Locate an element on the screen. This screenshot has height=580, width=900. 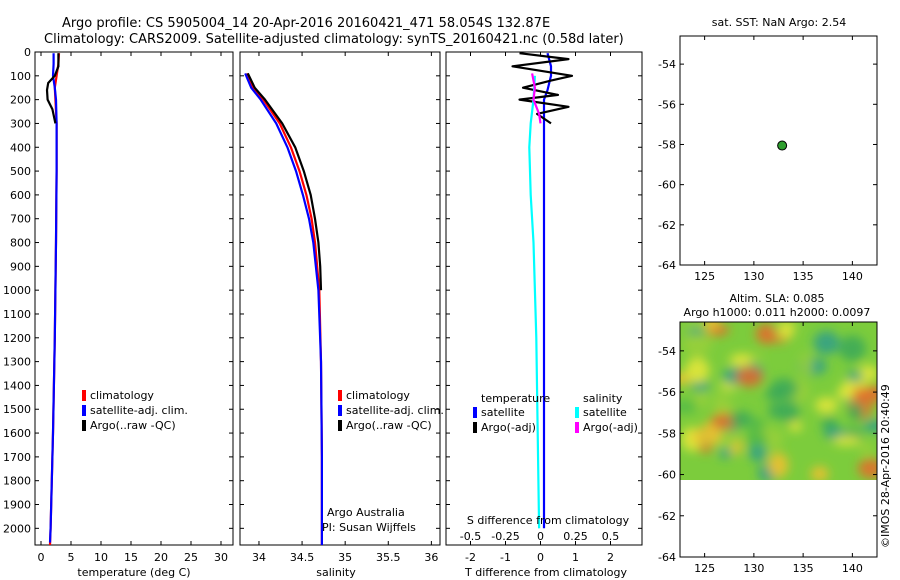
y-tick-label: 400 is located at coordinates (20, 147).